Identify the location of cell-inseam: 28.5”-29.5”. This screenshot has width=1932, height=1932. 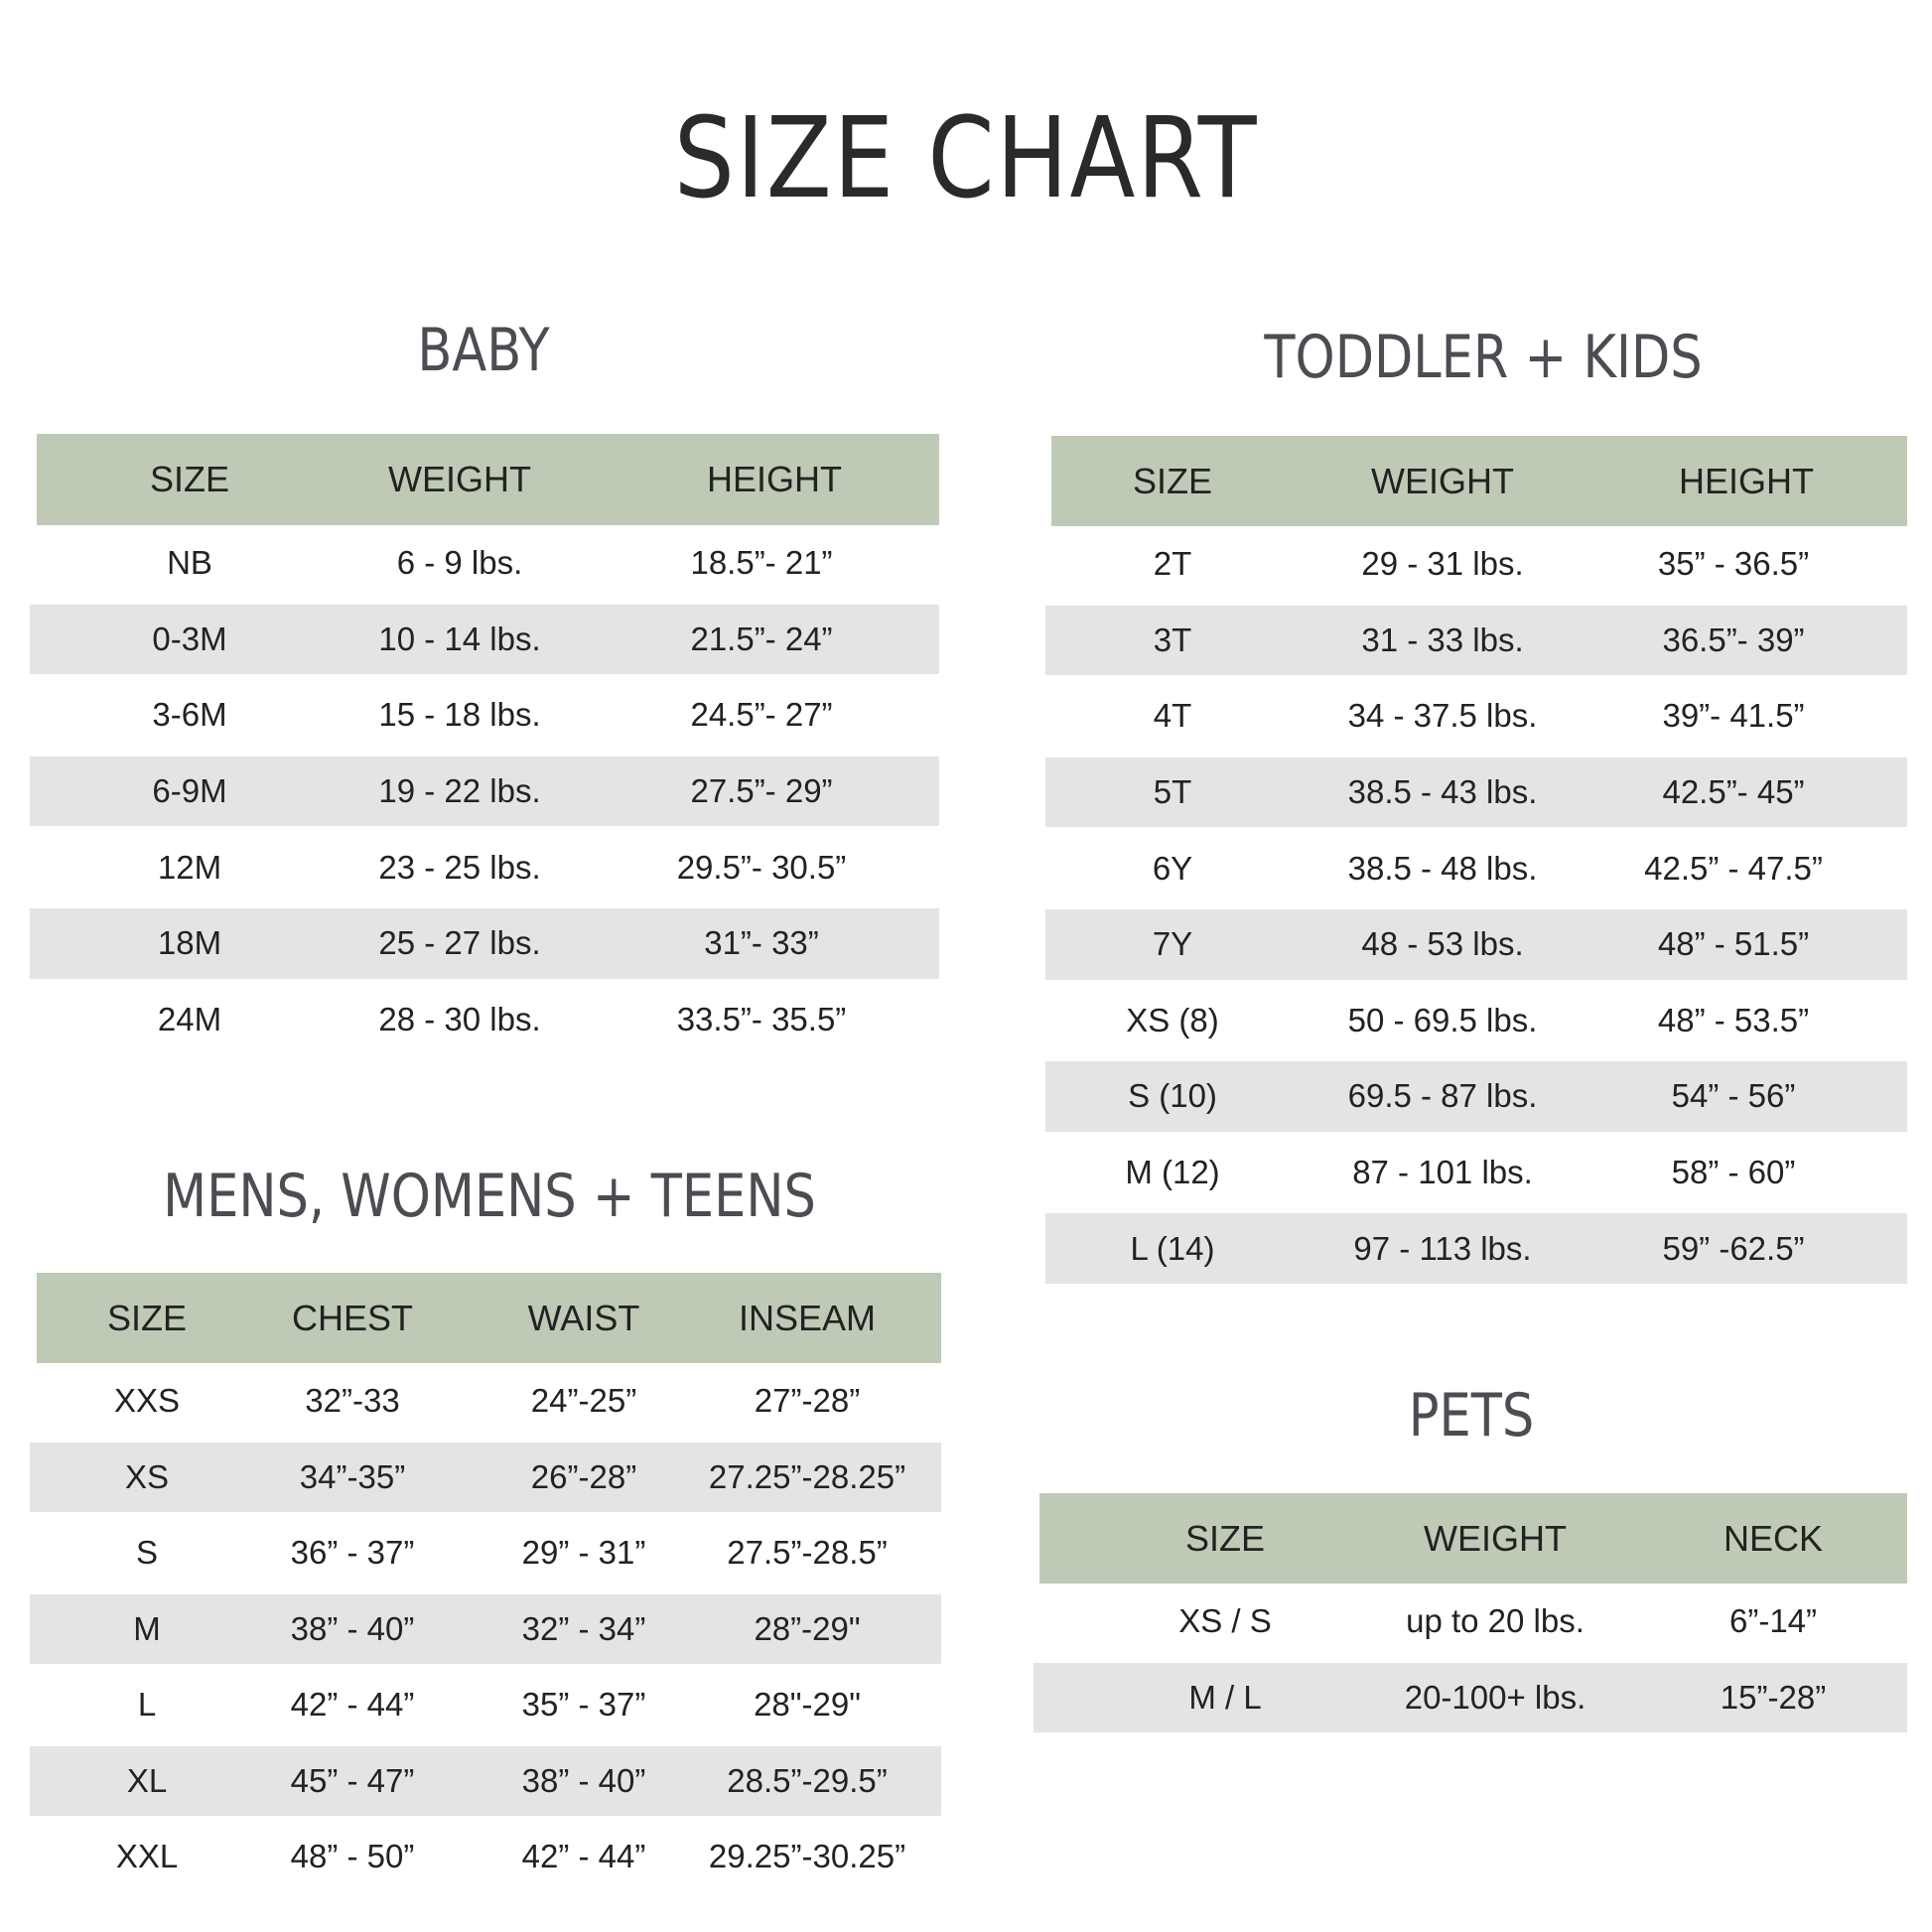
(808, 1780).